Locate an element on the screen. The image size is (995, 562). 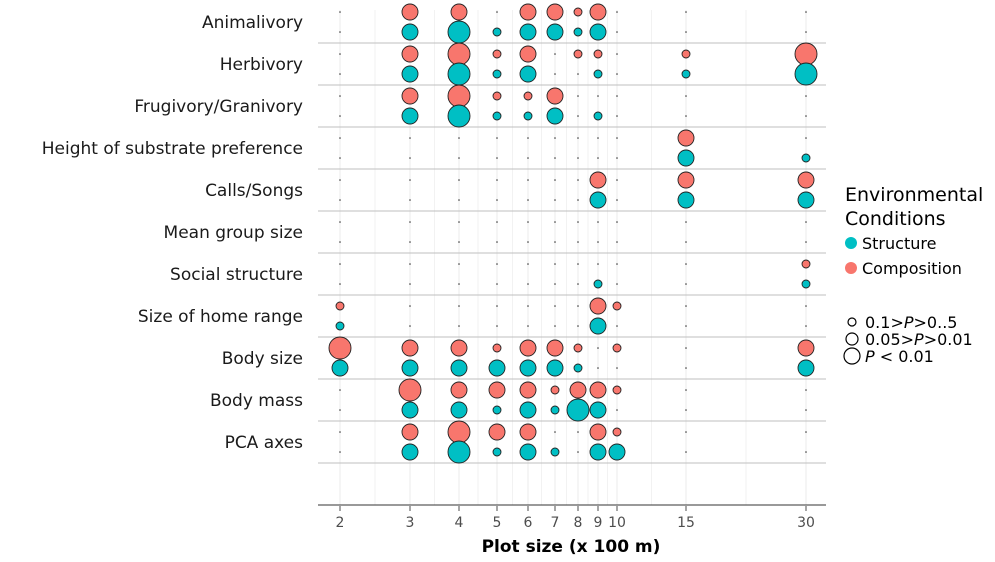
row-label-animalivory: Animalivory is located at coordinates (252, 23).